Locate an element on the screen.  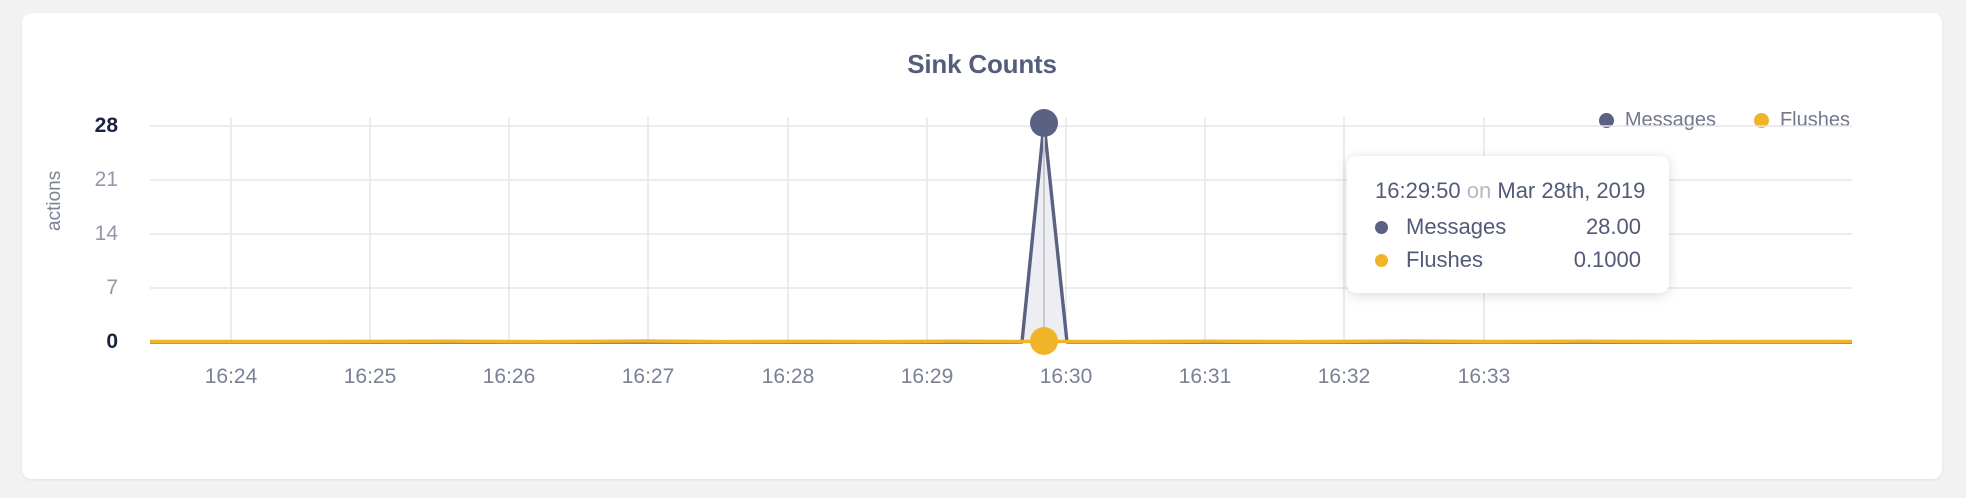
tooltip-series-name: Flushes is located at coordinates (1445, 259).